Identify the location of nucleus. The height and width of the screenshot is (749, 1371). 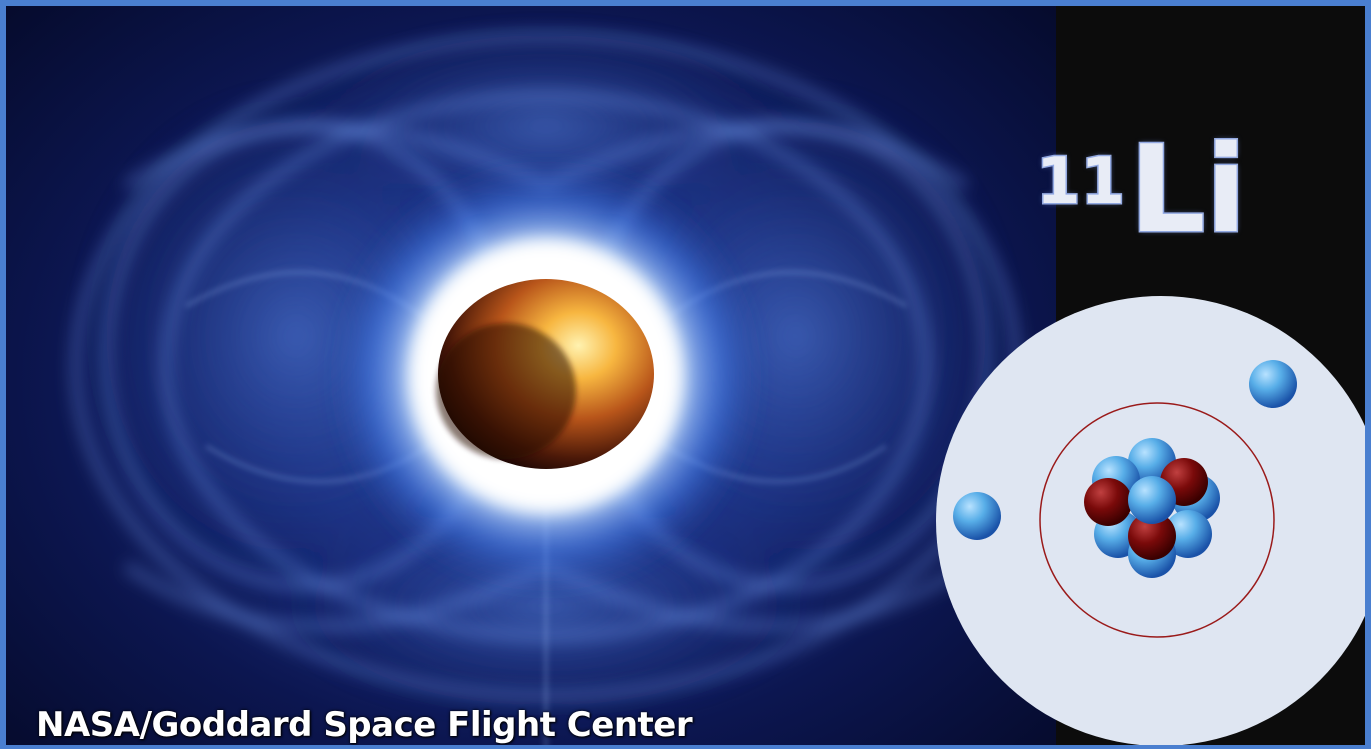
(1152, 508).